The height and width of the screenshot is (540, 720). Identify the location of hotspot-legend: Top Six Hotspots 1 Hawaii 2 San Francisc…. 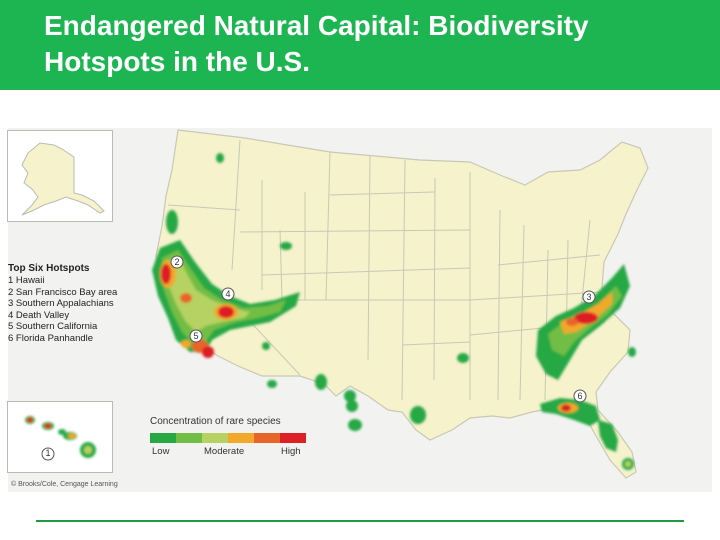
(83, 303).